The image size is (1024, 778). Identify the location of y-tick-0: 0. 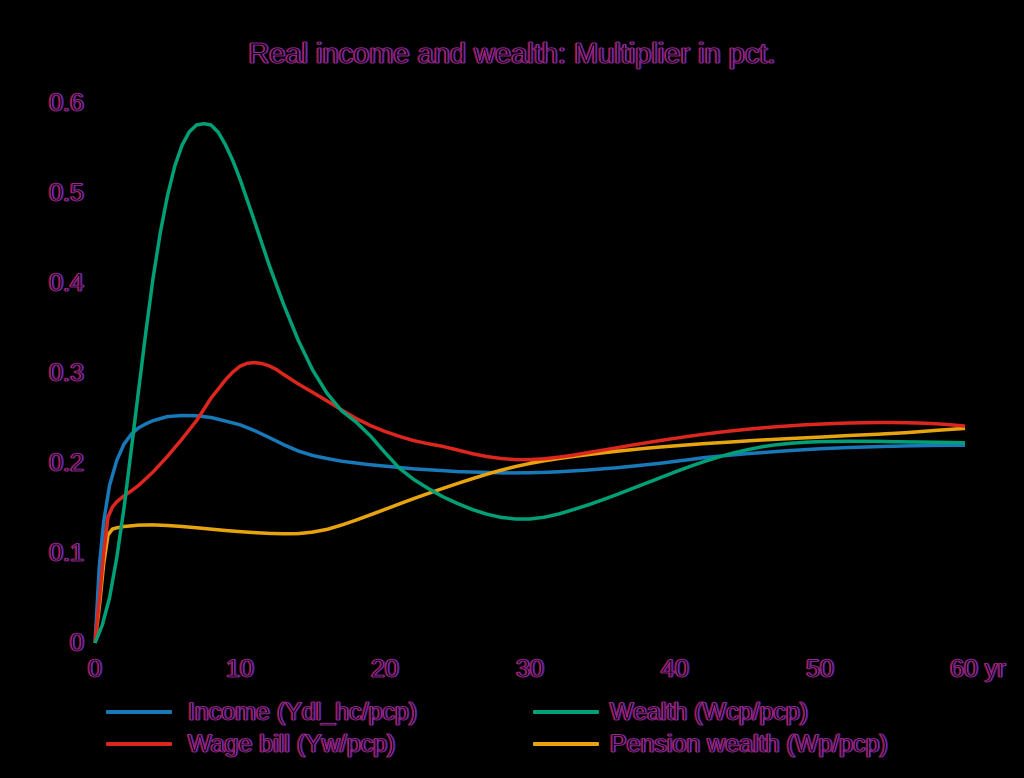
(77, 643).